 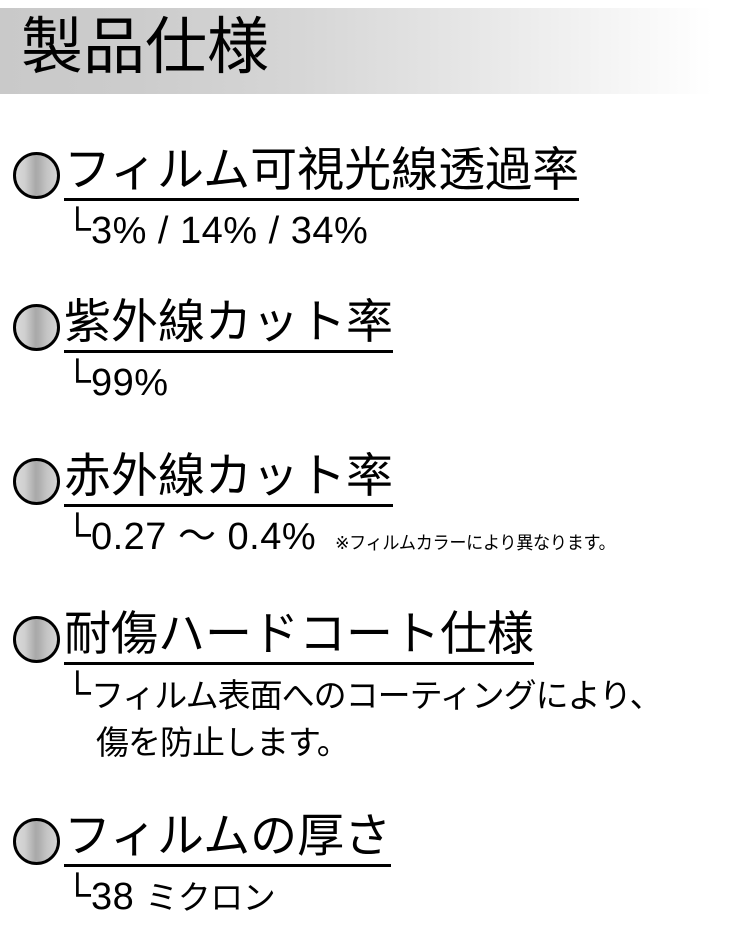 What do you see at coordinates (375, 51) in the screenshot?
I see `header-gradient-band` at bounding box center [375, 51].